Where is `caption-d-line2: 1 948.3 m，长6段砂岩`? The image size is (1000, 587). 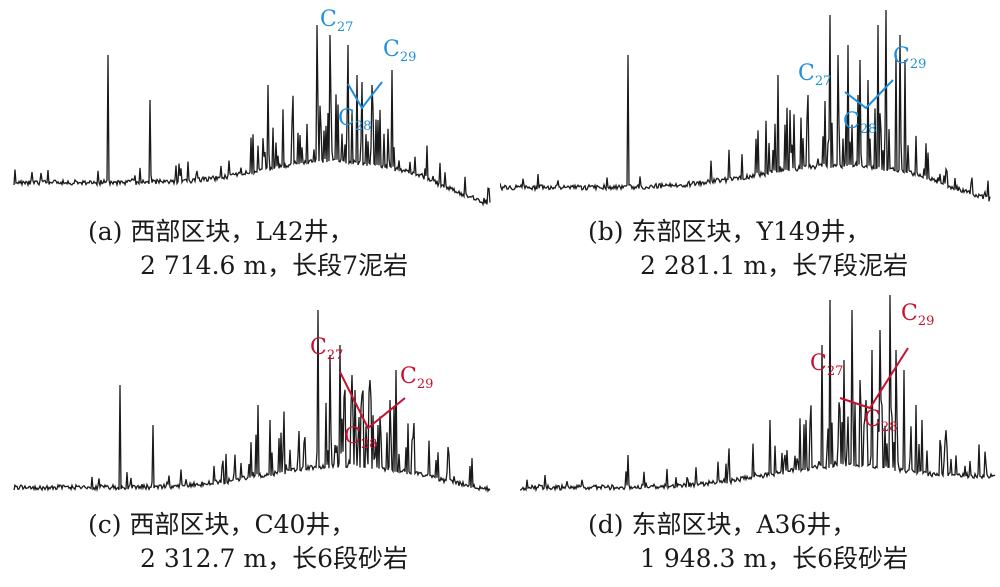
caption-d-line2: 1 948.3 m，长6段砂岩 is located at coordinates (774, 558).